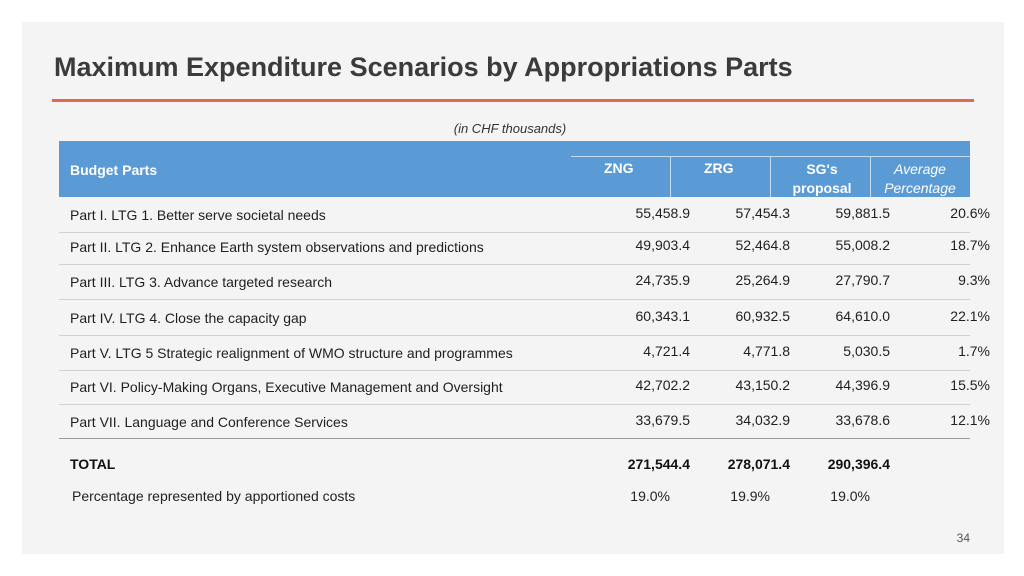 The width and height of the screenshot is (1024, 576). Describe the element at coordinates (663, 420) in the screenshot. I see `row-zng: 33,679.5` at that location.